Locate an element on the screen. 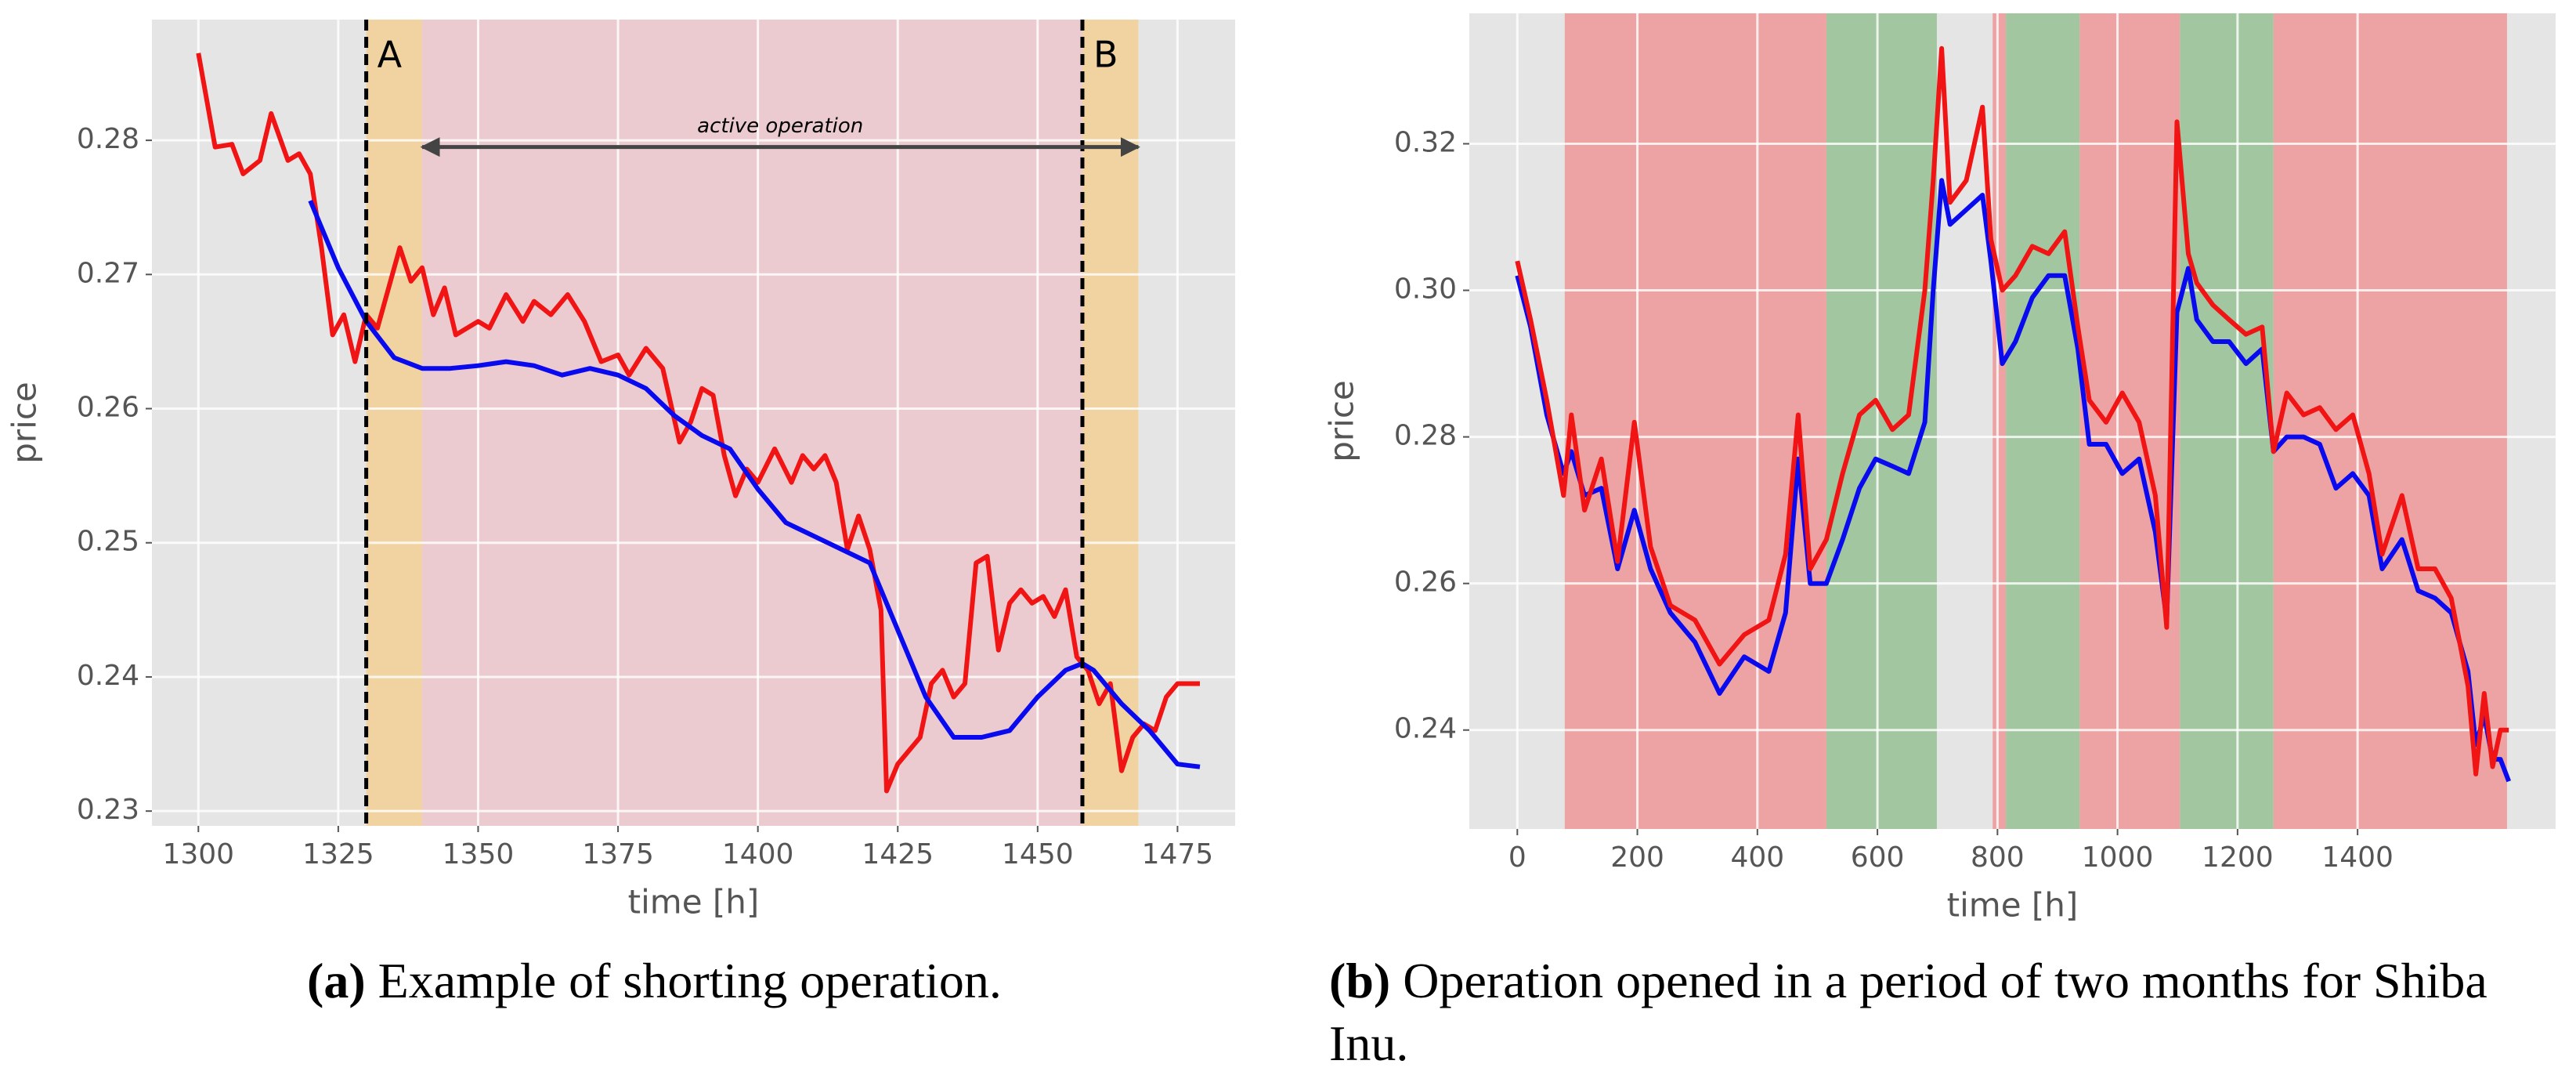 This screenshot has width=2576, height=1075. x-tick-label: 0 is located at coordinates (1517, 858).